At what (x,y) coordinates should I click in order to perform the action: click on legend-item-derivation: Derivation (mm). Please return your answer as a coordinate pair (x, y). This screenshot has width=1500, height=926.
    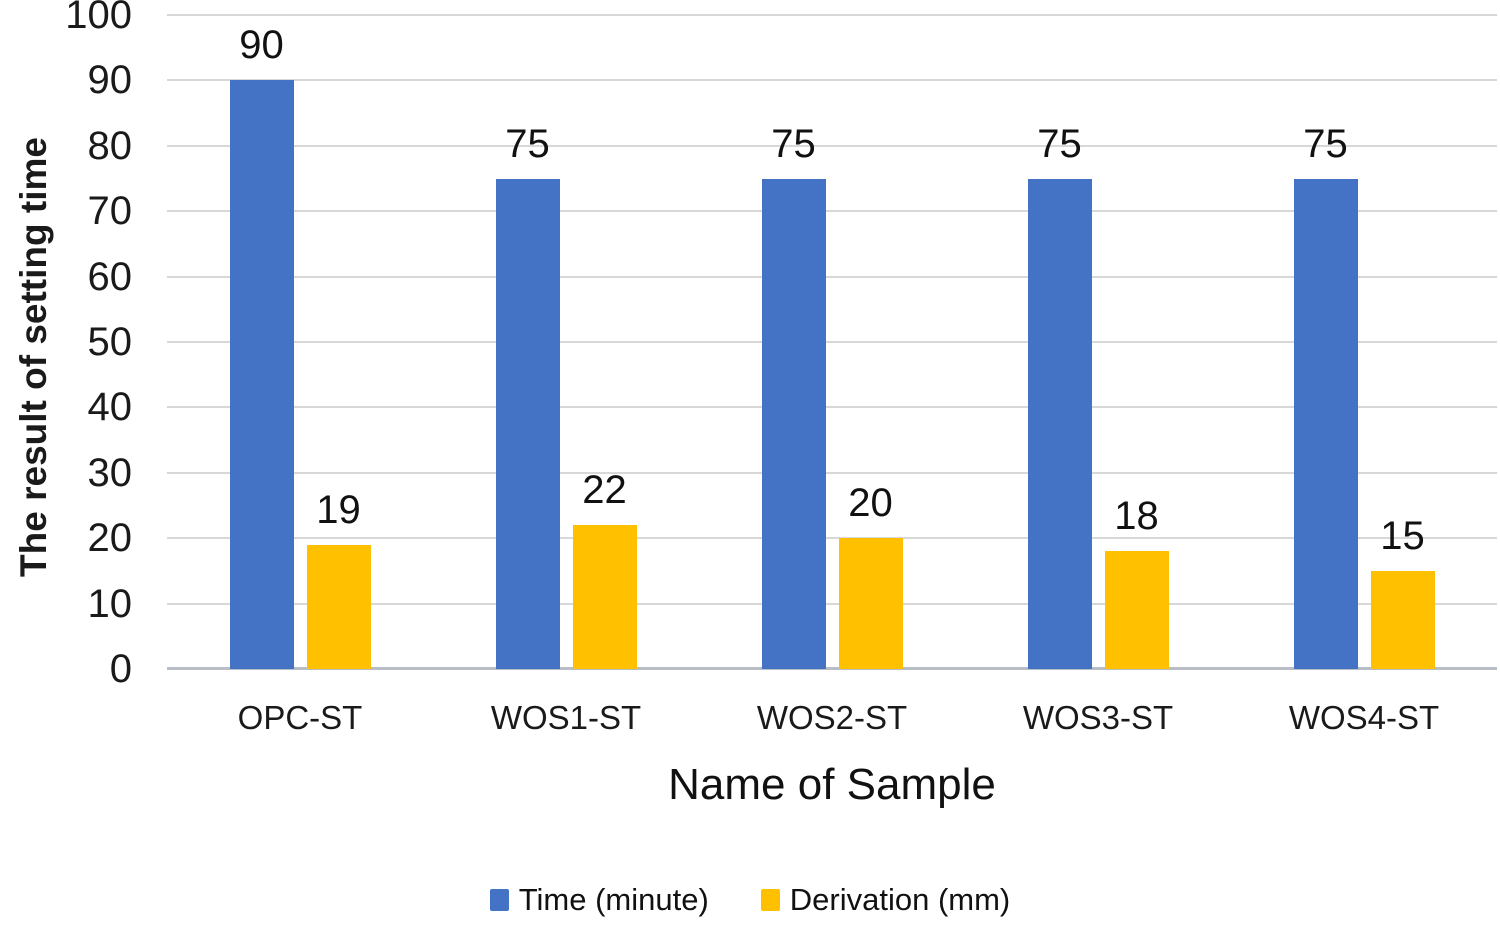
    Looking at the image, I should click on (885, 900).